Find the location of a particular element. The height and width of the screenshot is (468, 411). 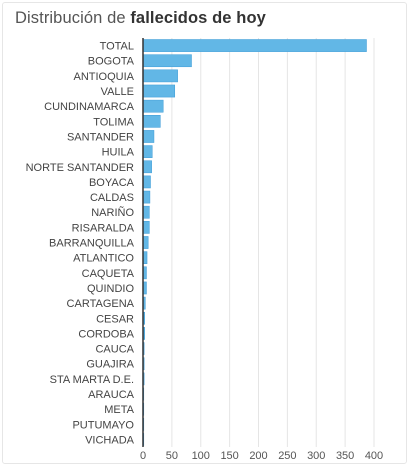

category-label: BOGOTA is located at coordinates (111, 62).